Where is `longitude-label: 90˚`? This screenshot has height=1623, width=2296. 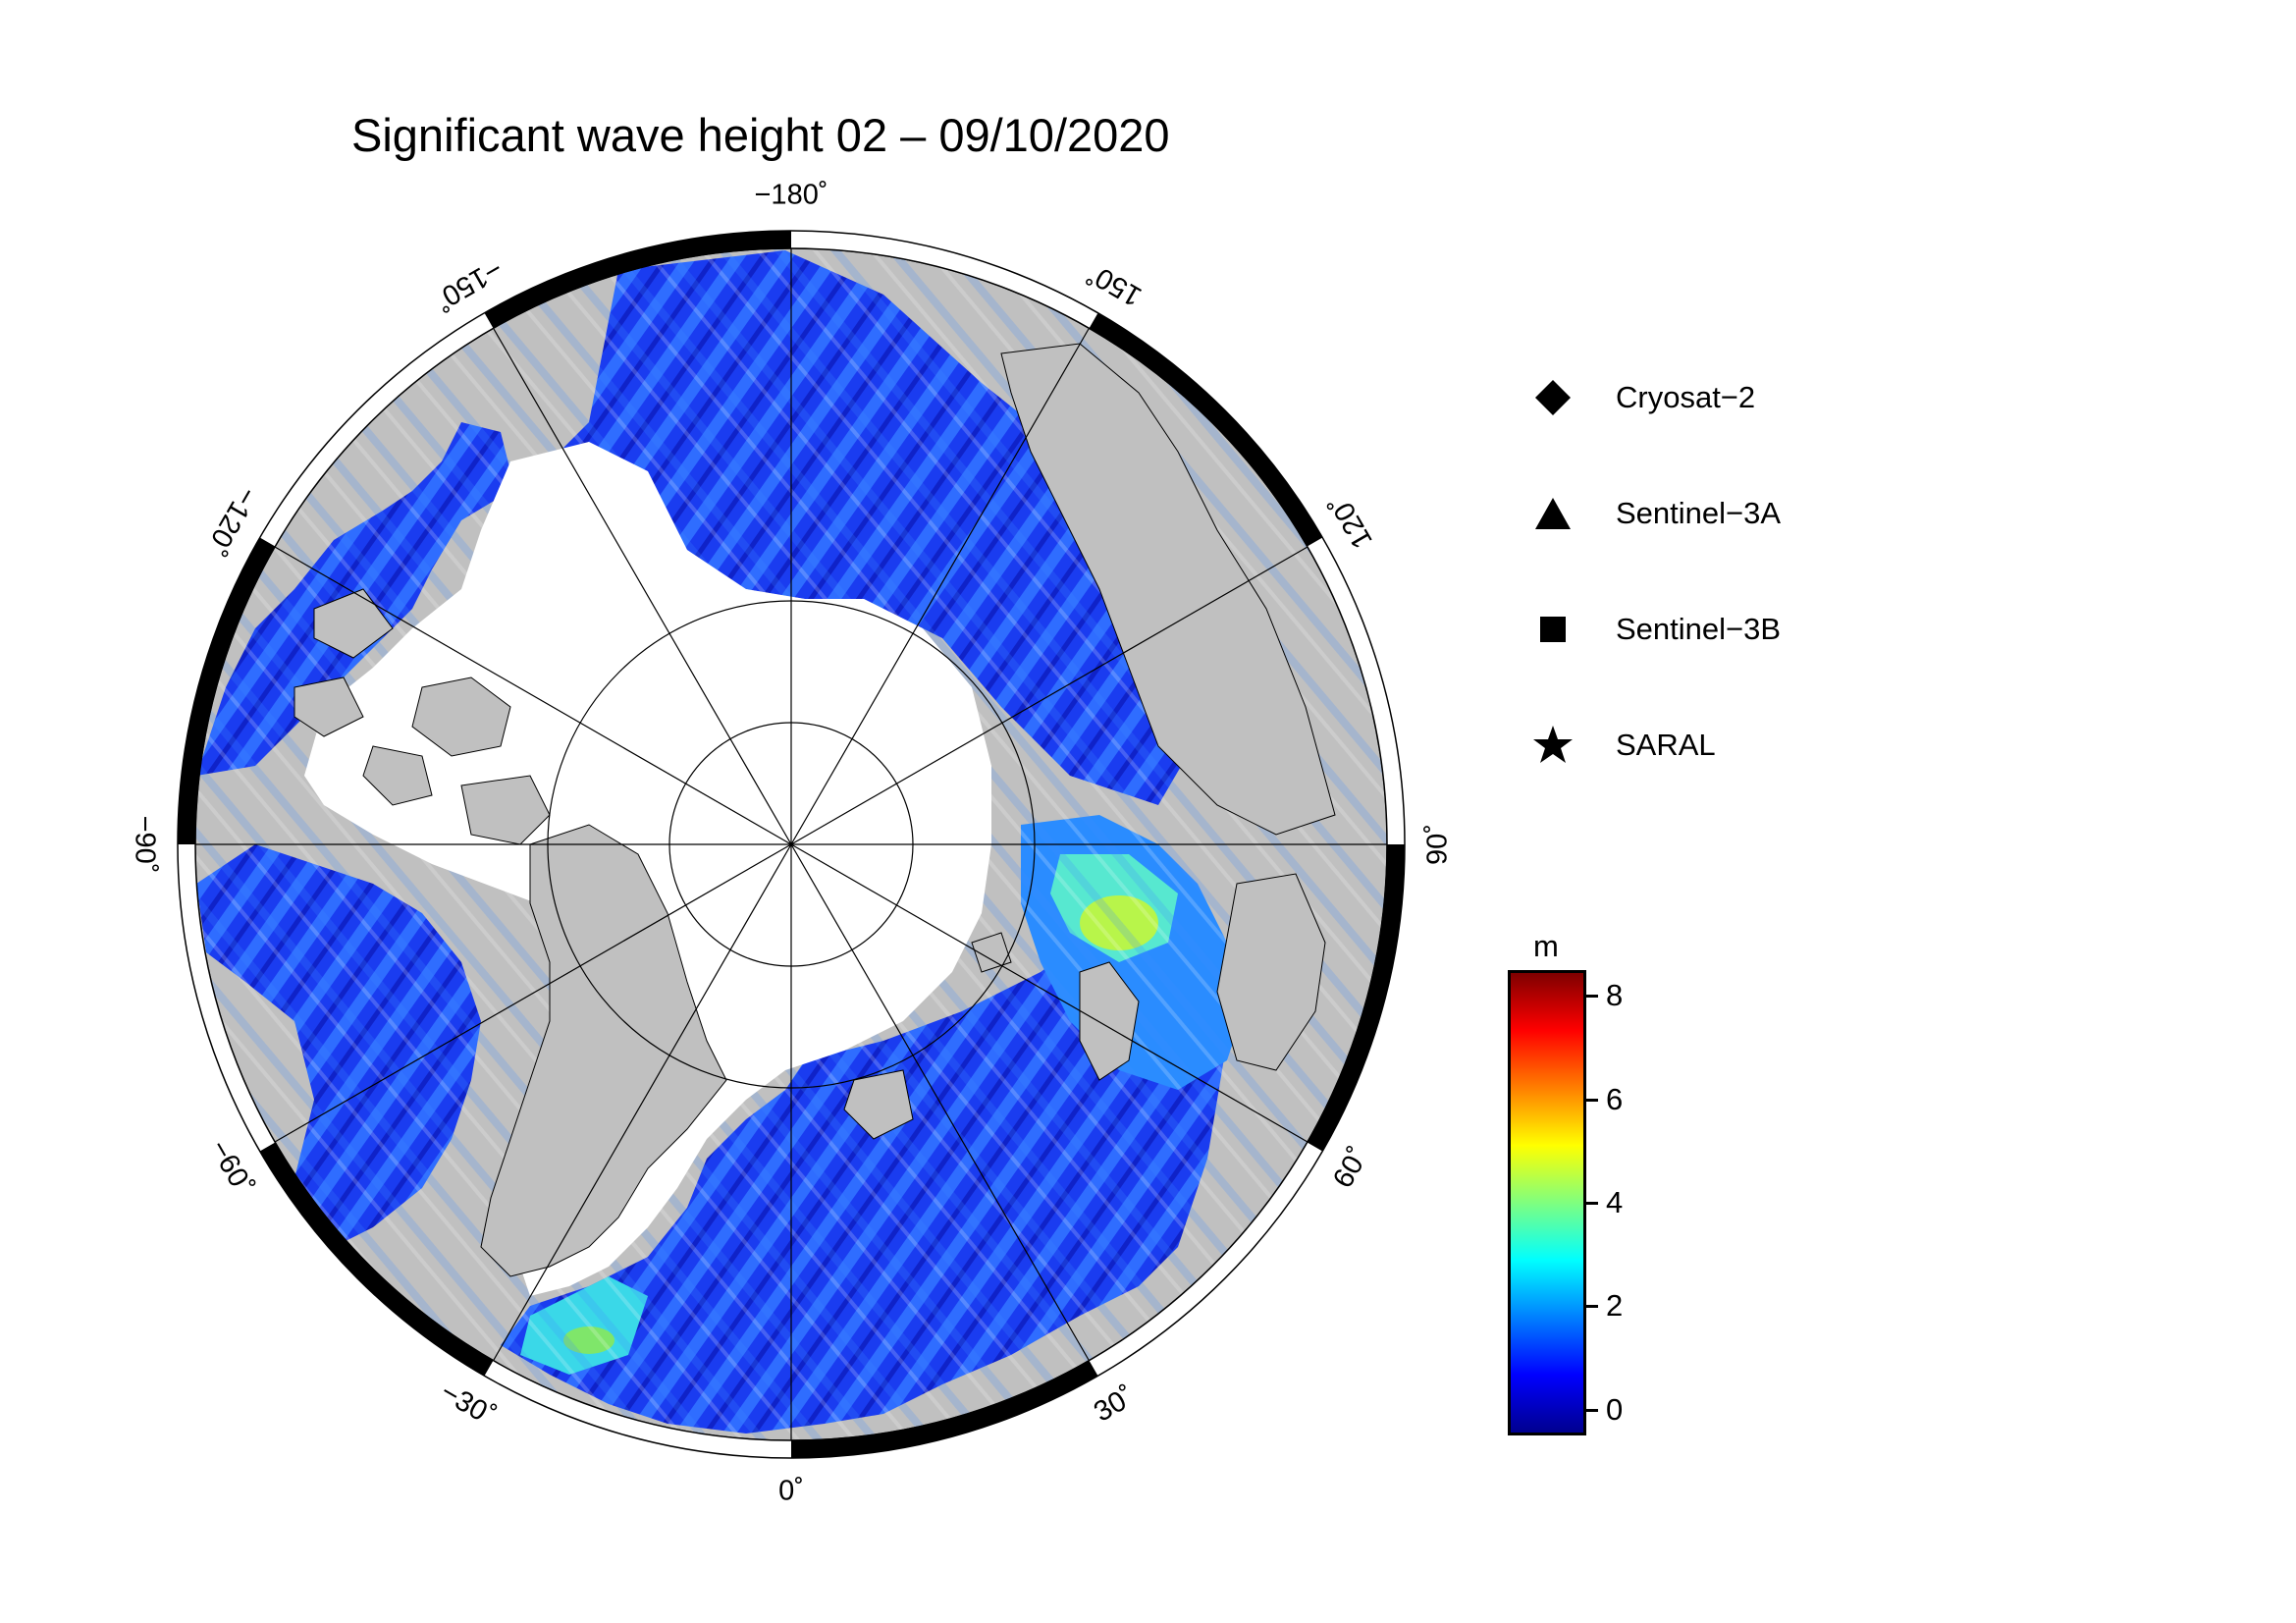
longitude-label: 90˚ is located at coordinates (1438, 844).